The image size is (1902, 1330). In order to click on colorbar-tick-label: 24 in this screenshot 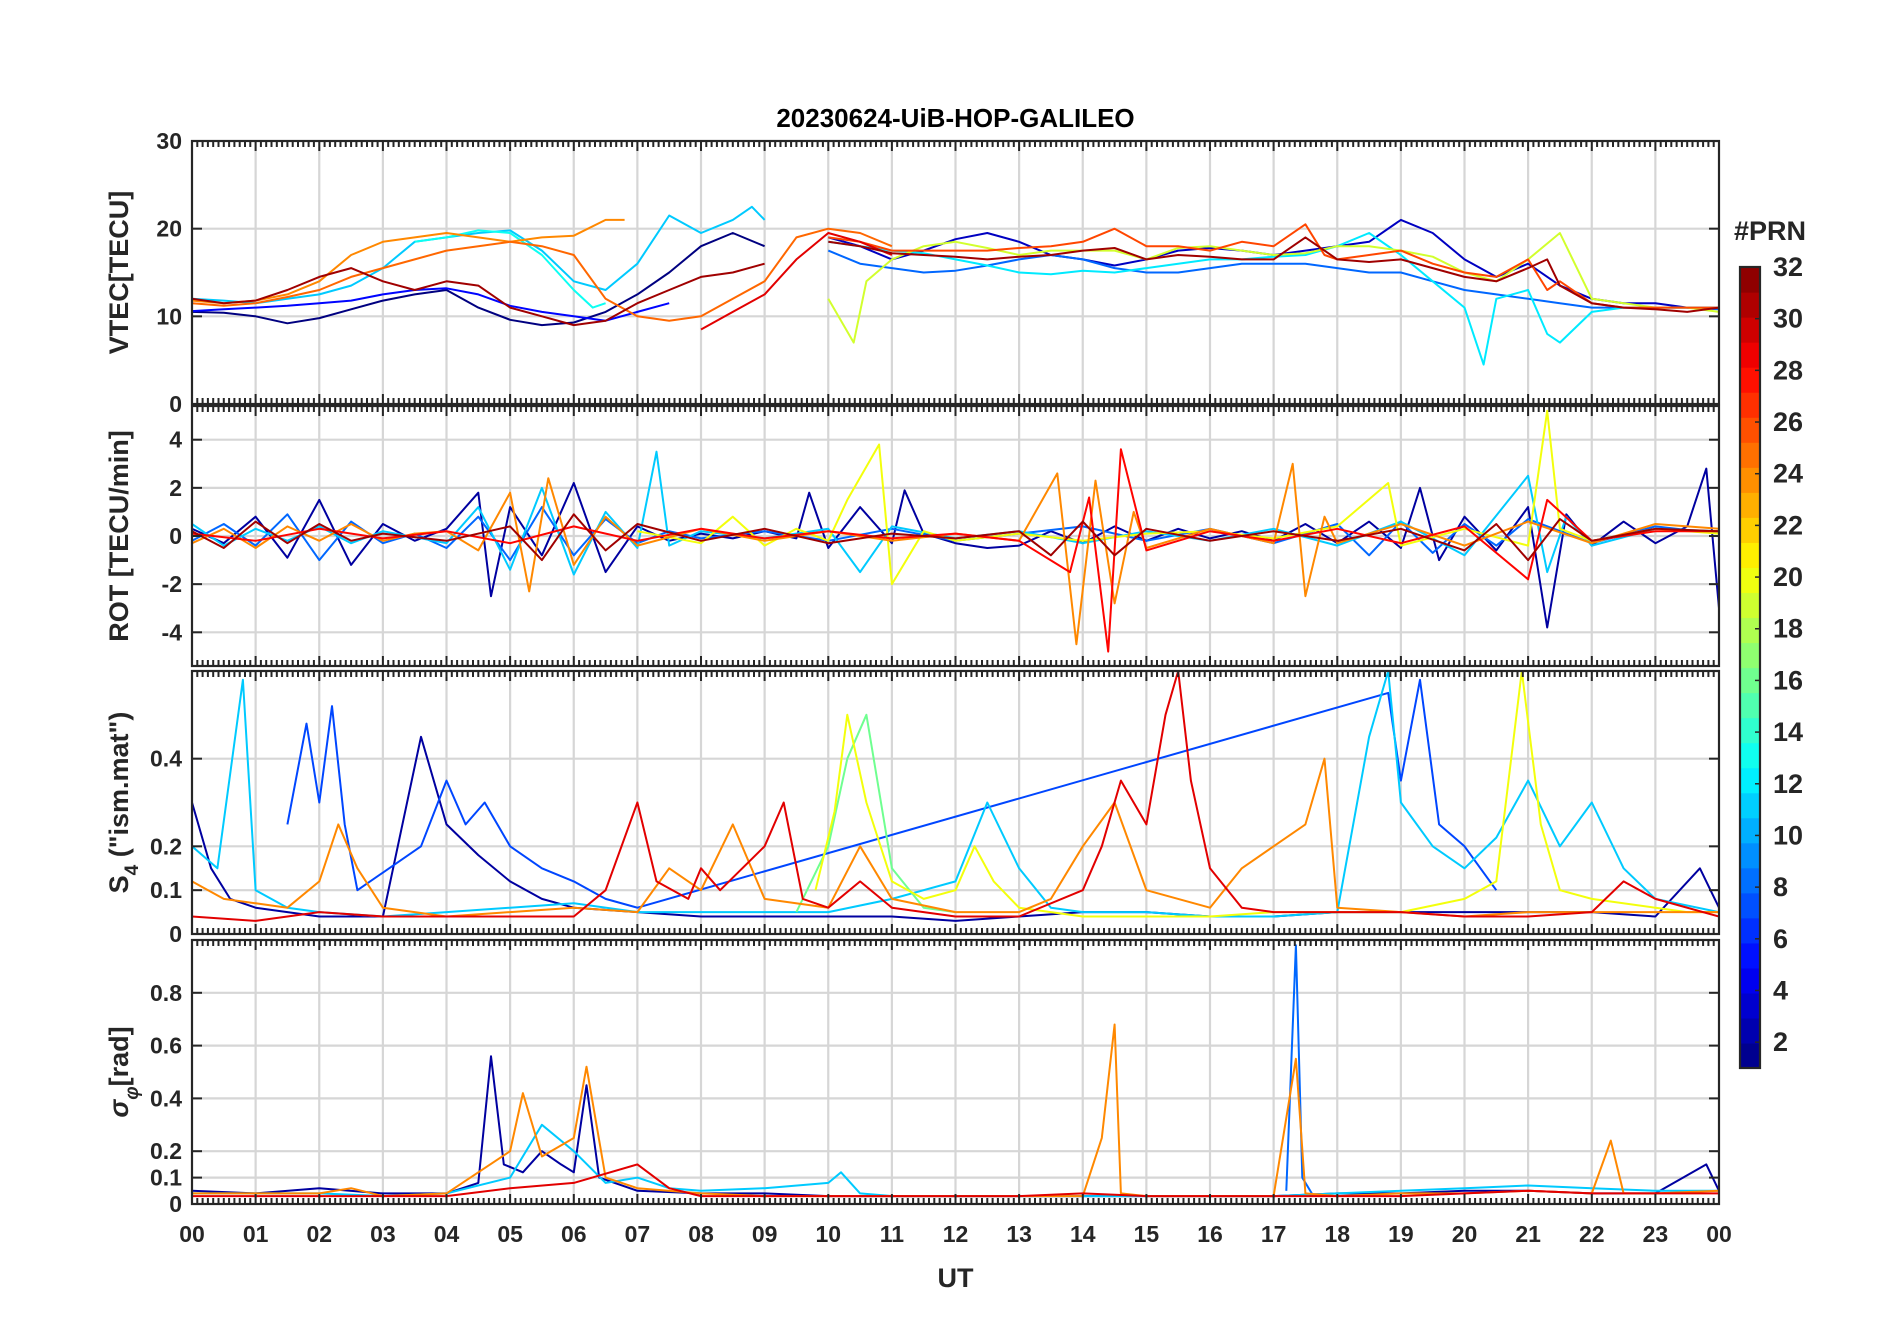, I will do `click(1788, 474)`.